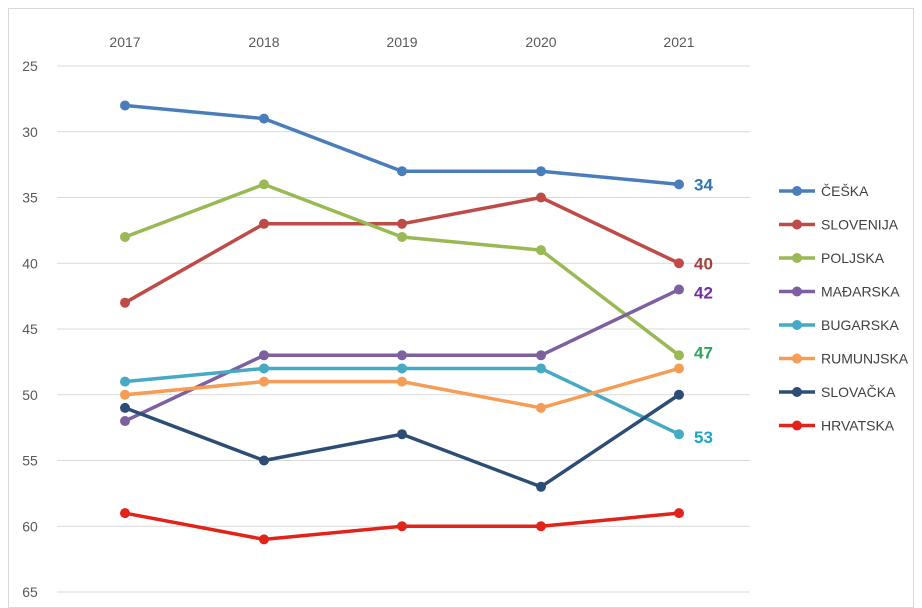  I want to click on y-tick-label: 40, so click(30, 263).